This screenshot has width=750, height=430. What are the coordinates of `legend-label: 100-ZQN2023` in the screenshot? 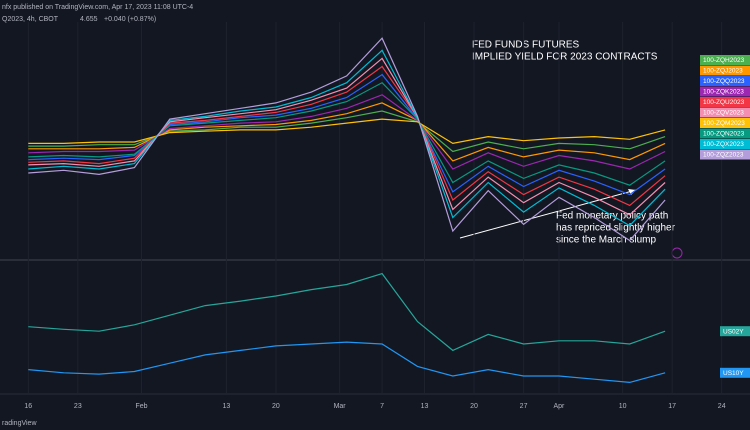 It's located at (724, 134).